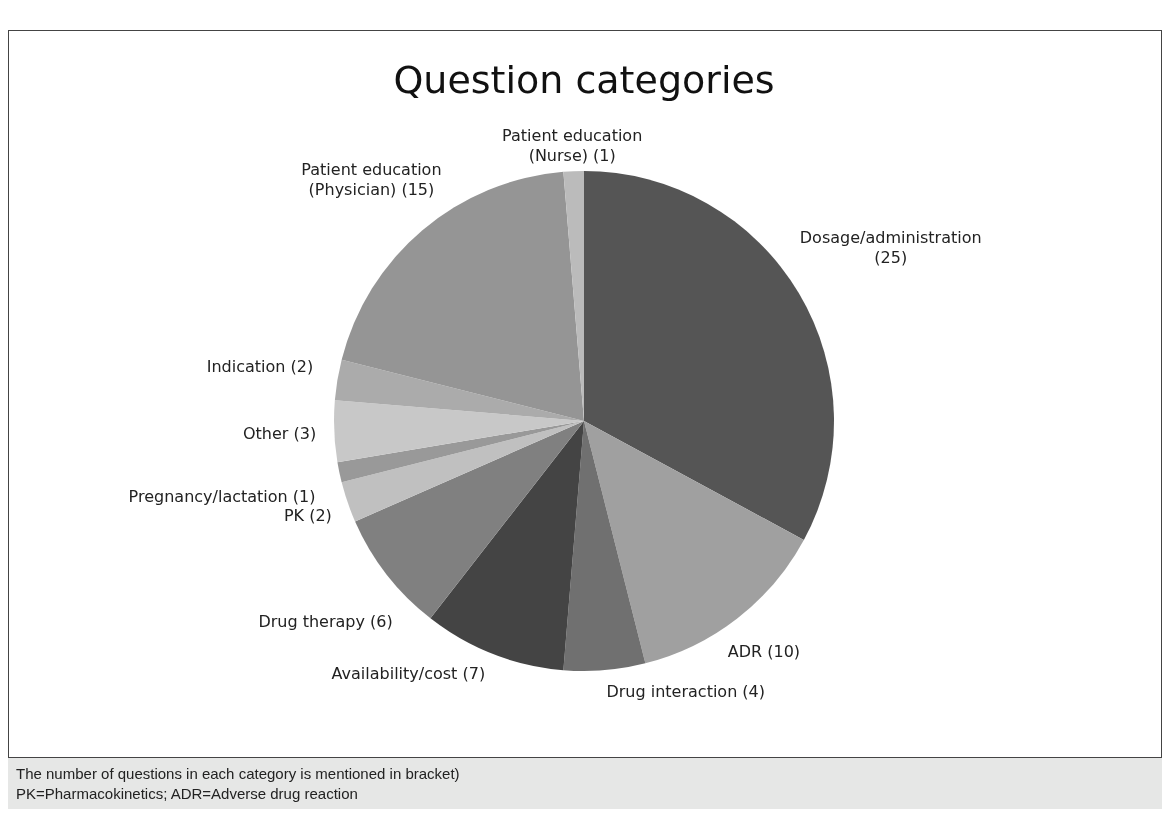 The image size is (1170, 821). Describe the element at coordinates (279, 433) in the screenshot. I see `slice-label: Other (3)` at that location.